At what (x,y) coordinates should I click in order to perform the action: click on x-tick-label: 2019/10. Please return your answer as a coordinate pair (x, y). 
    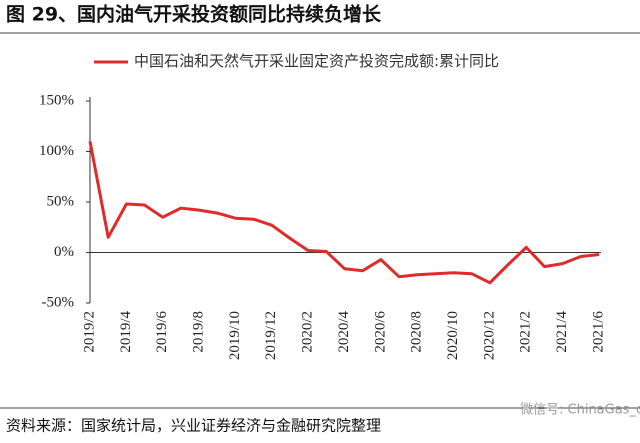
    Looking at the image, I should click on (235, 335).